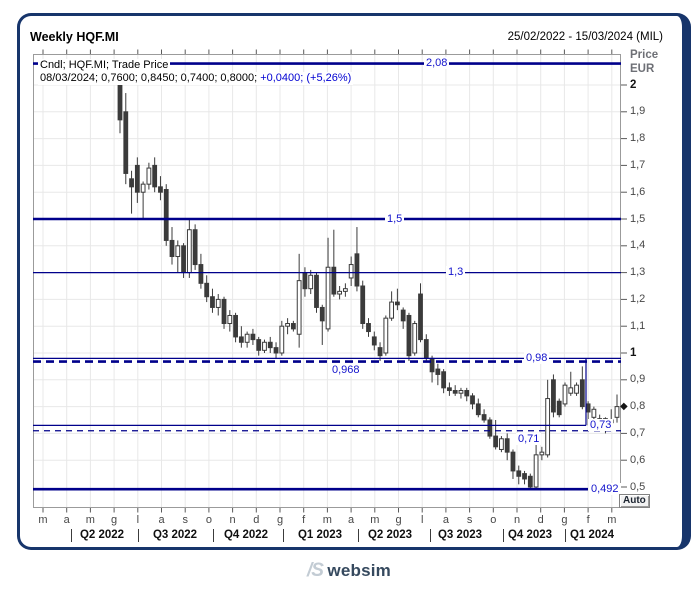  Describe the element at coordinates (359, 570) in the screenshot. I see `websim-logo-text: websim` at that location.